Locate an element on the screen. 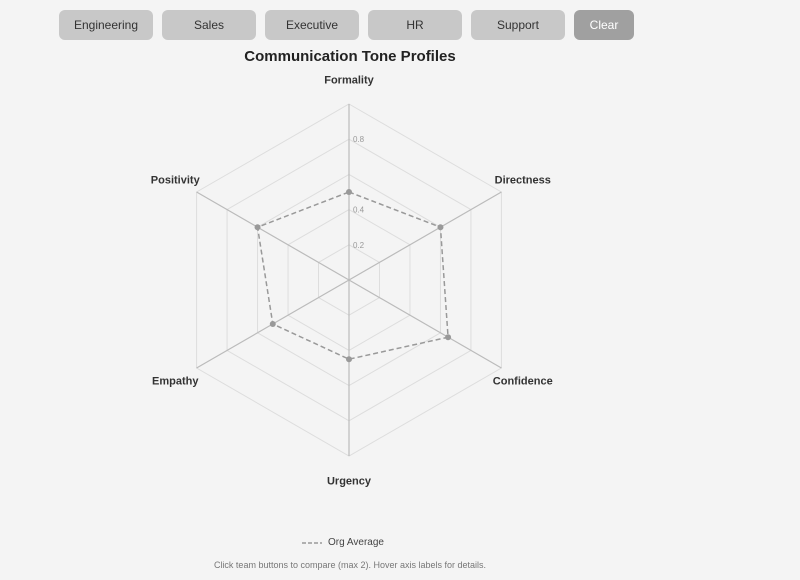 Image resolution: width=800 pixels, height=580 pixels. legend: Org Average is located at coordinates (343, 542).